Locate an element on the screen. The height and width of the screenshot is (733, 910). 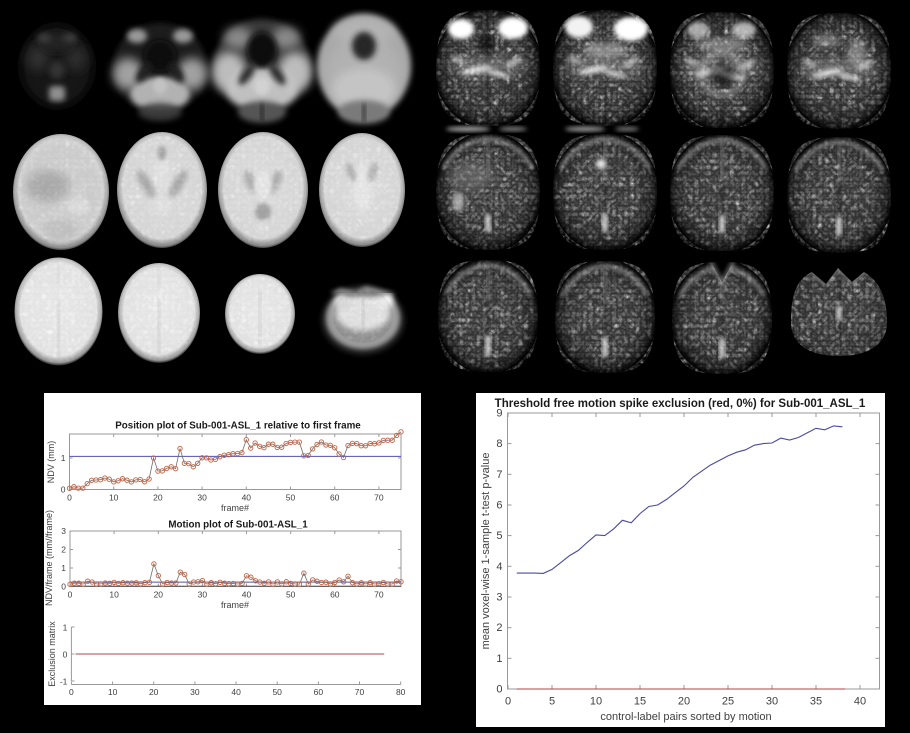
svg-text: Motion plot of Sub-001-ASL_1 is located at coordinates (238, 525).